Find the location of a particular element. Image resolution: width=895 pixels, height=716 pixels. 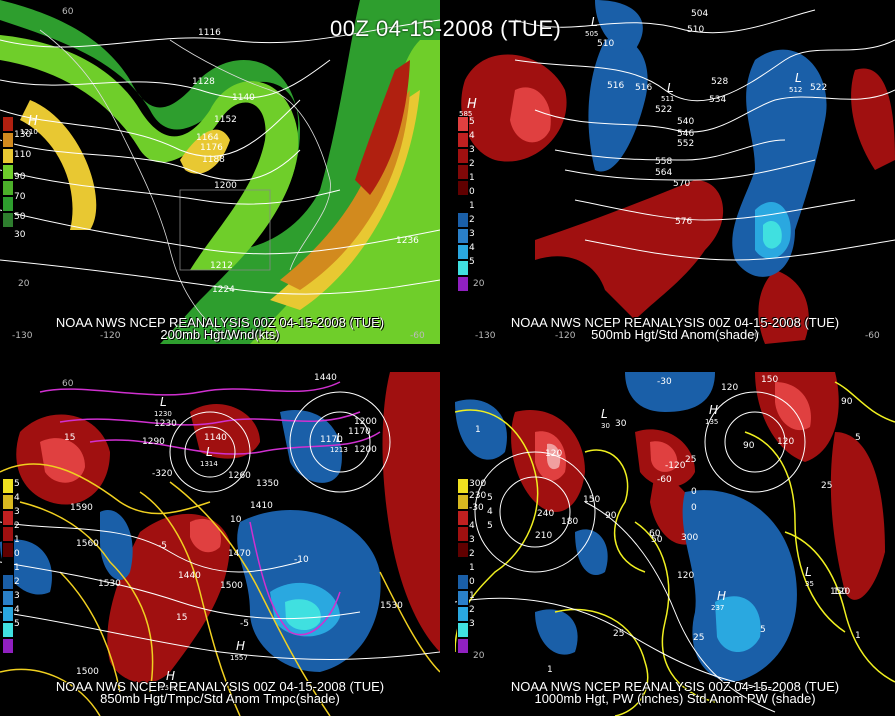

contour-label: -30 is located at coordinates (664, 382).